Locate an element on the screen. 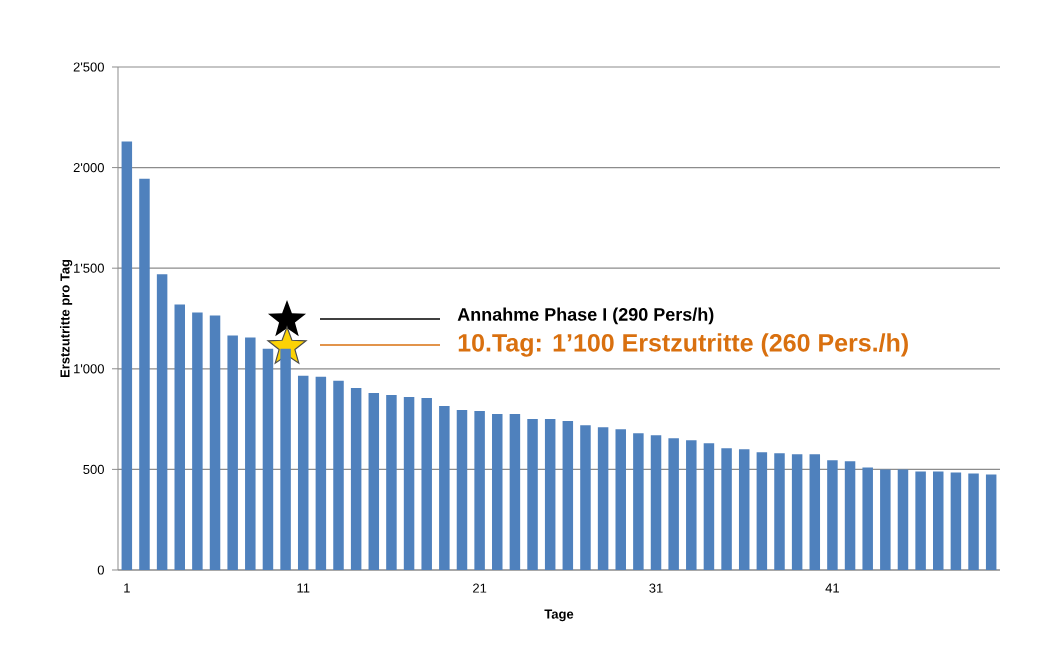 The height and width of the screenshot is (645, 1063). y-tick-label: 0 is located at coordinates (100, 570).